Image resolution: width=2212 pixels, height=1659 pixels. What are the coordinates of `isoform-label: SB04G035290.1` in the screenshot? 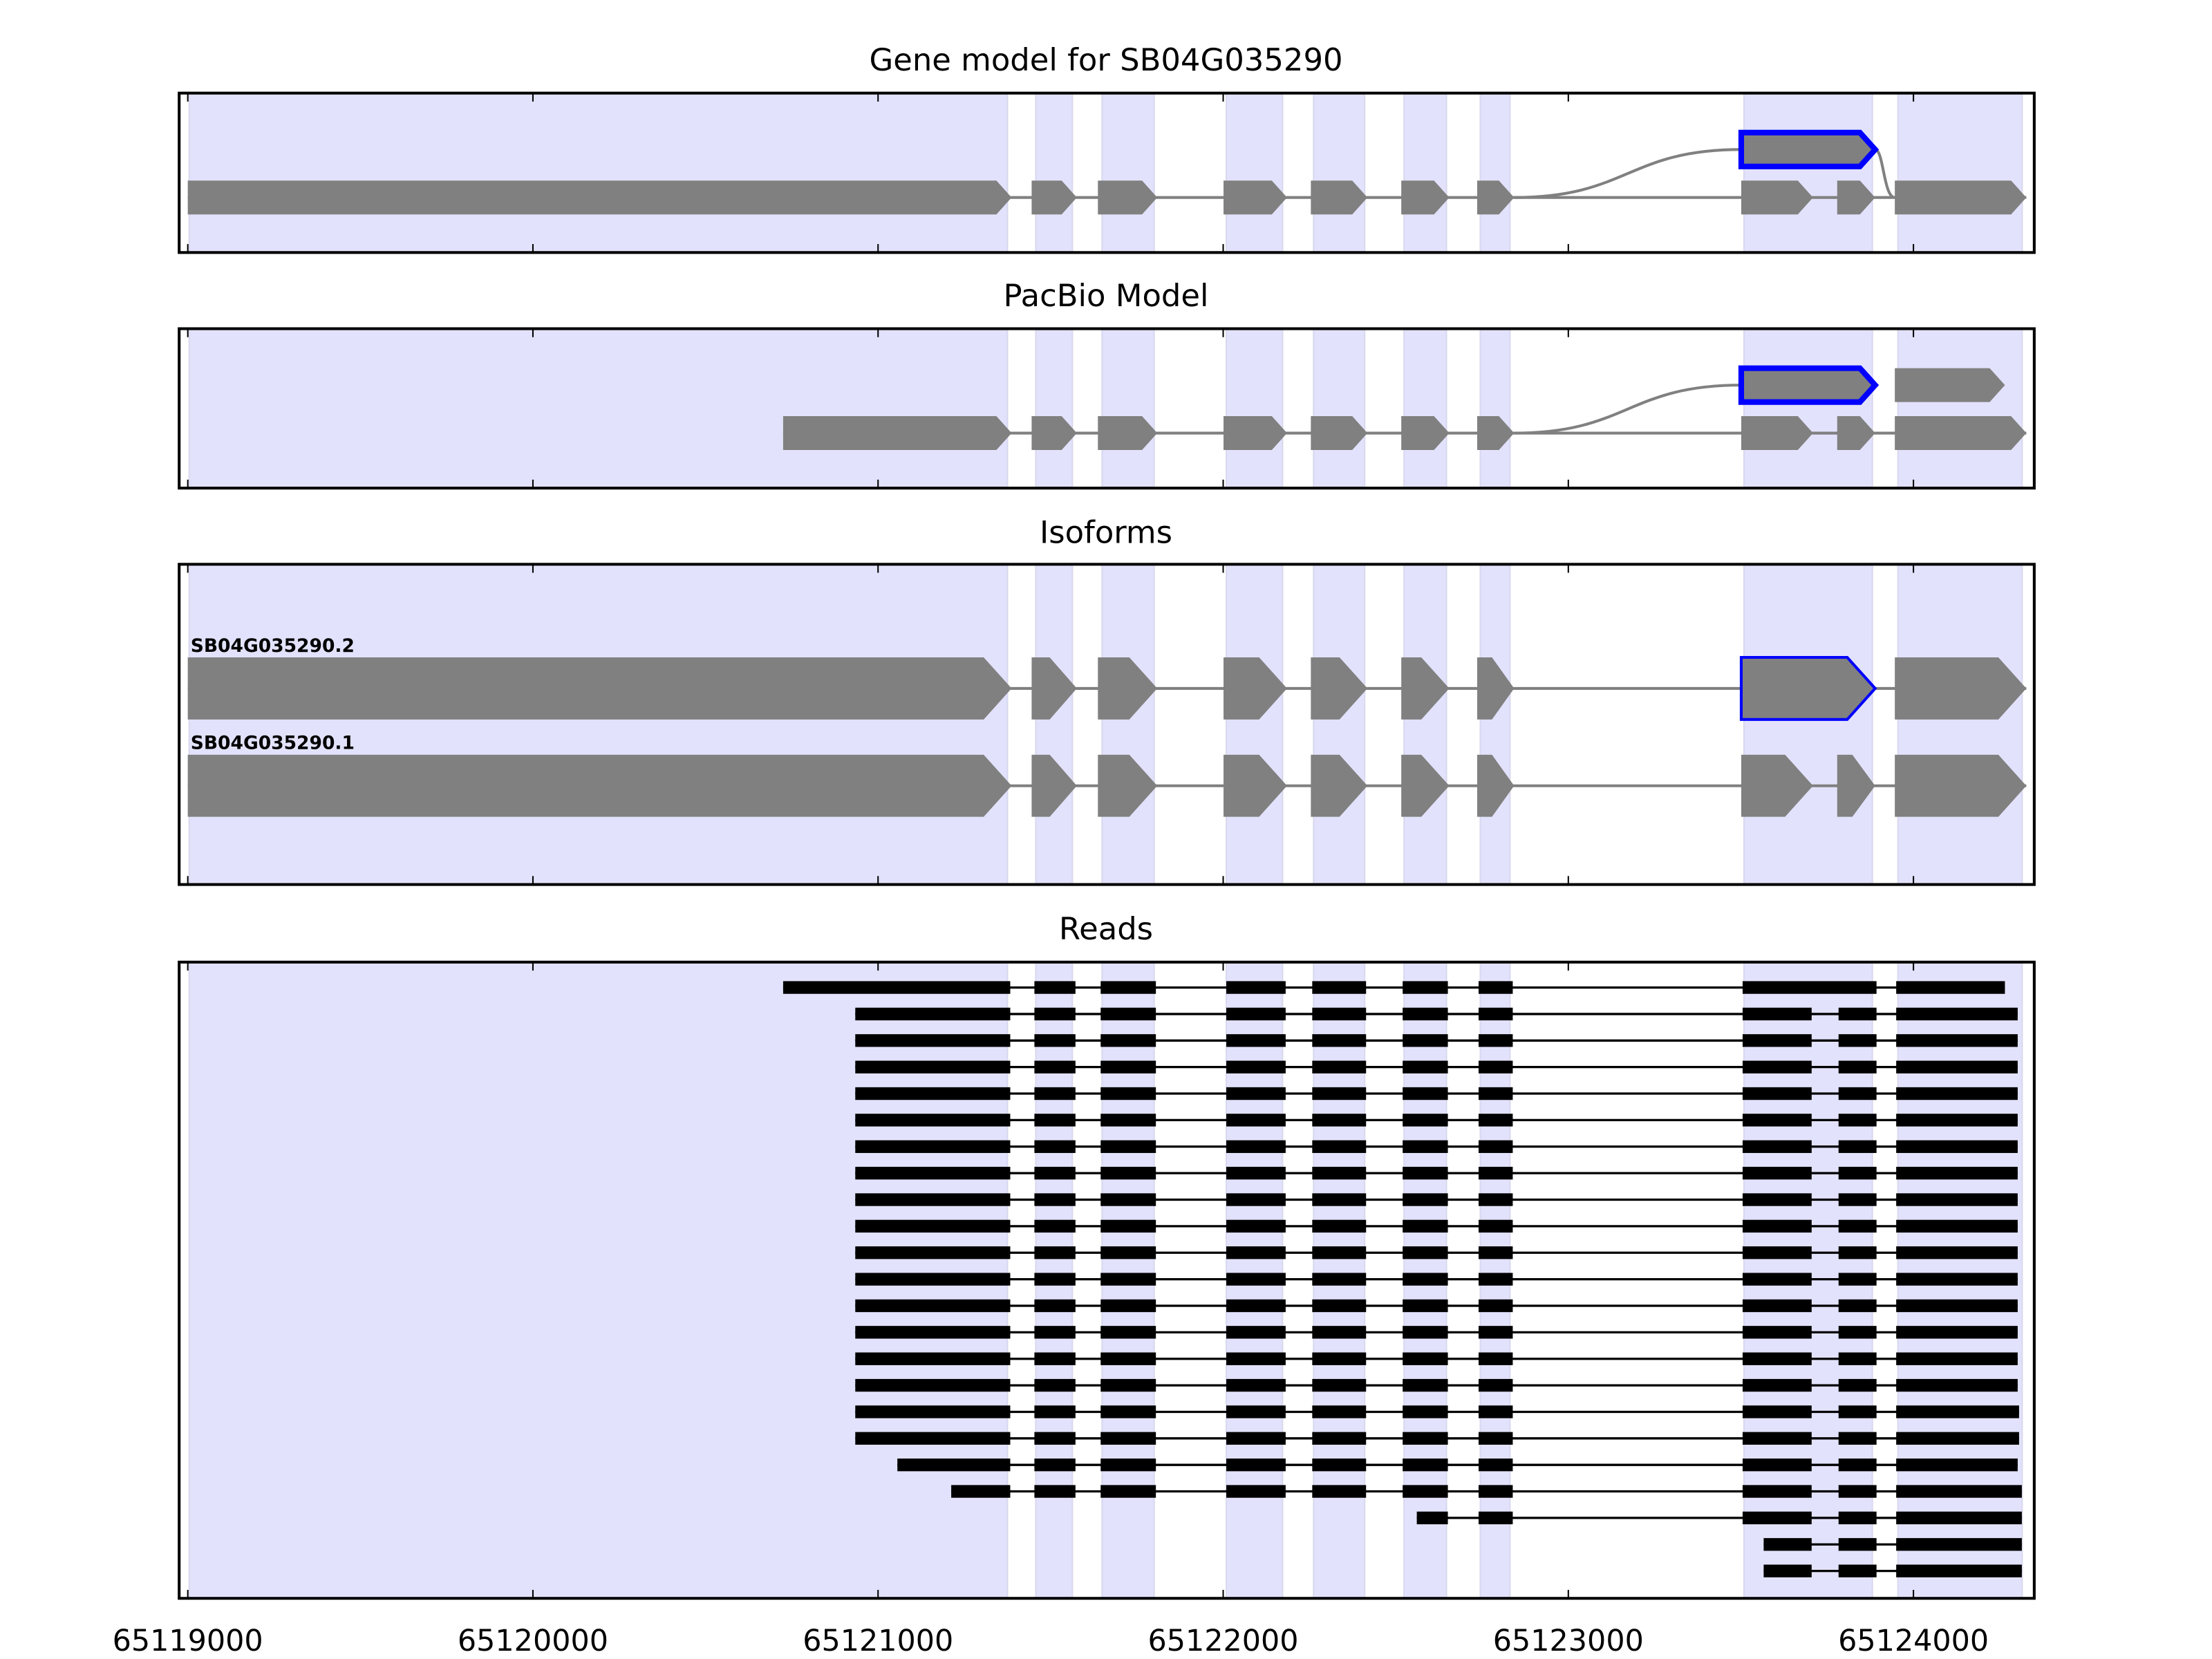 It's located at (273, 744).